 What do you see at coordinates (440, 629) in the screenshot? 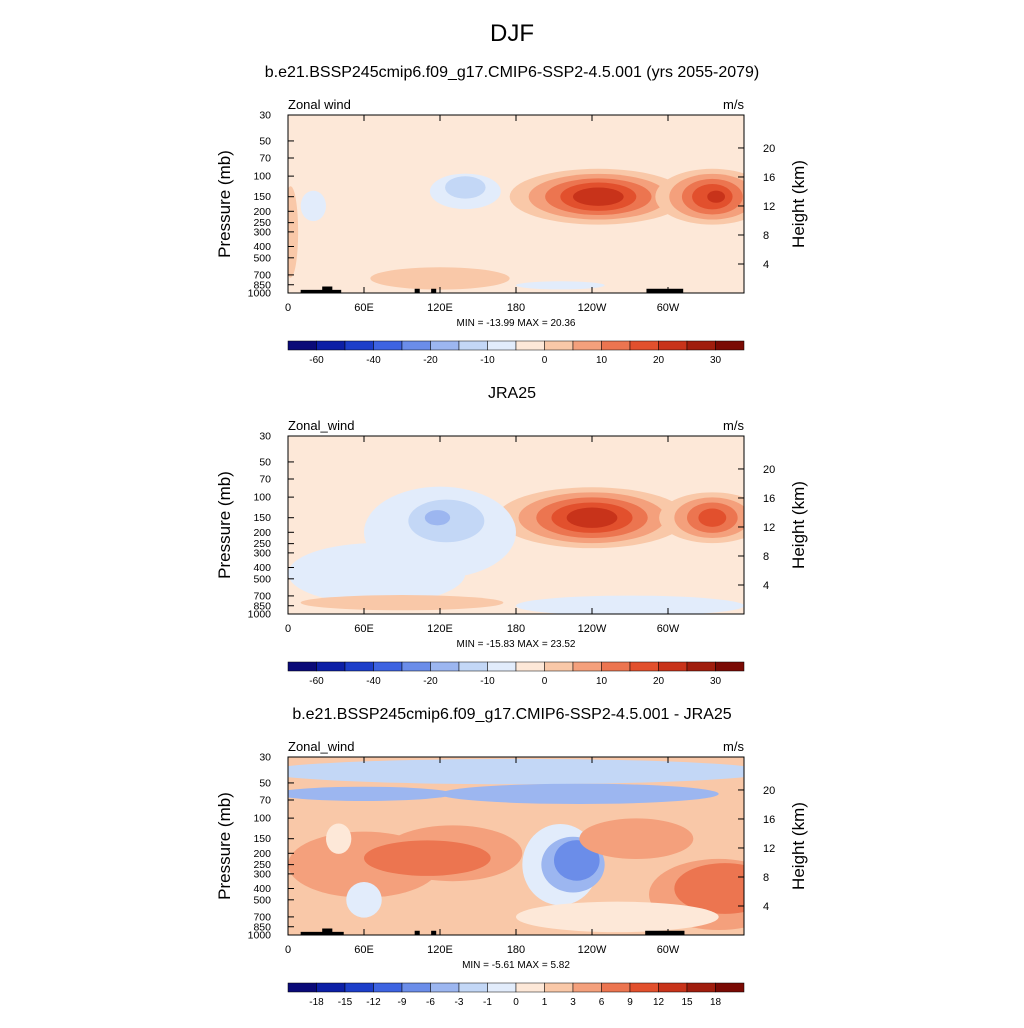
I see `x-tick-label: 120E` at bounding box center [440, 629].